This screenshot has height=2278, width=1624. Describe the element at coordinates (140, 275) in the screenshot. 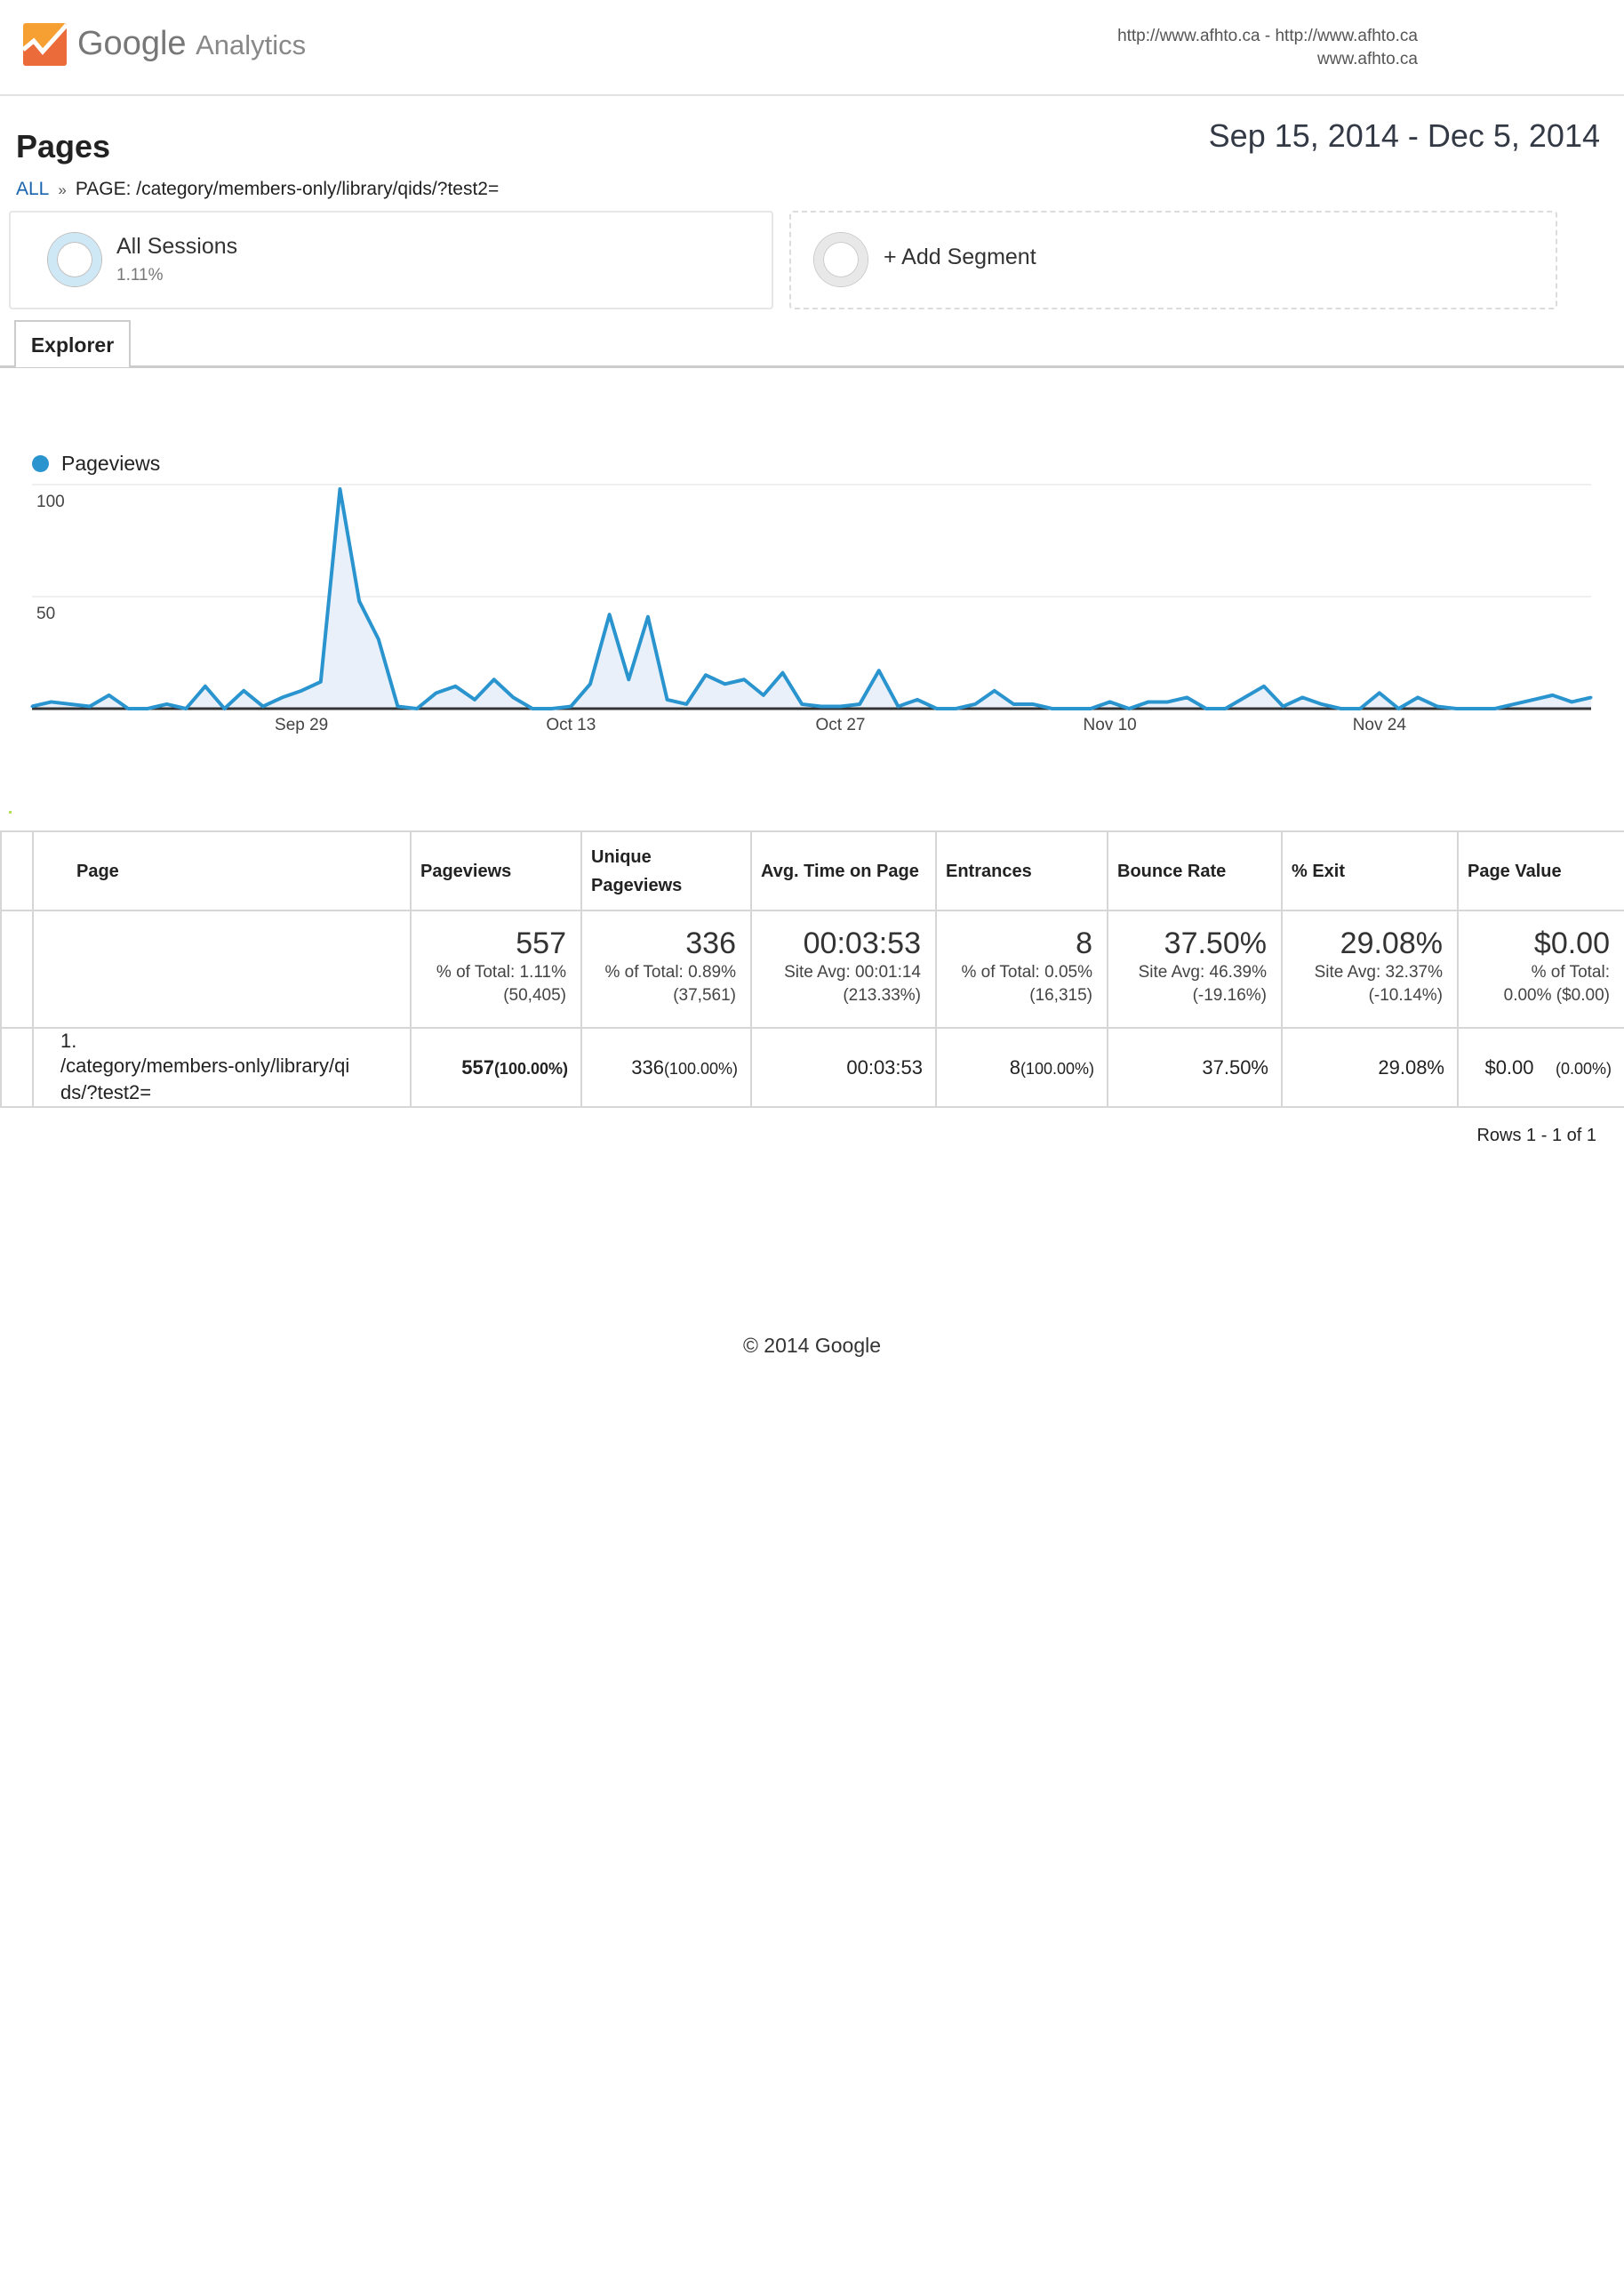

I see `segment-percent: 1.11%` at that location.